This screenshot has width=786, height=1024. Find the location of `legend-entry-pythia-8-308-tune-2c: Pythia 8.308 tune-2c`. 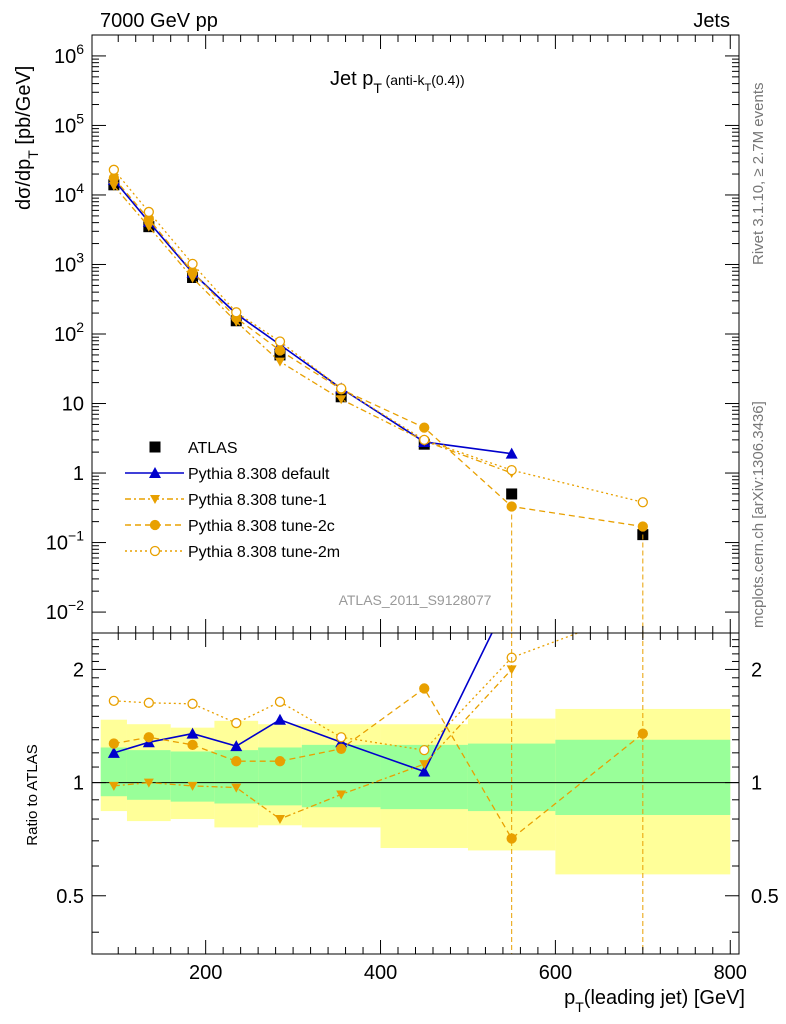

legend-entry-pythia-8-308-tune-2c: Pythia 8.308 tune-2c is located at coordinates (230, 526).